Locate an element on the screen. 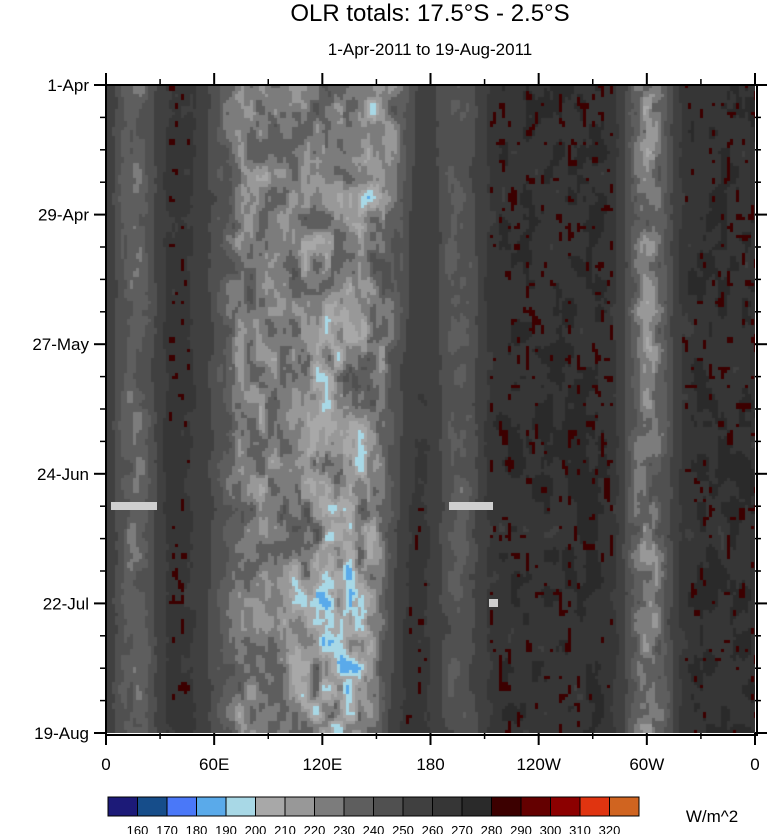 Image resolution: width=774 pixels, height=834 pixels. chart-title: OLR totals: 17.5°S - 2.5°S is located at coordinates (430, 13).